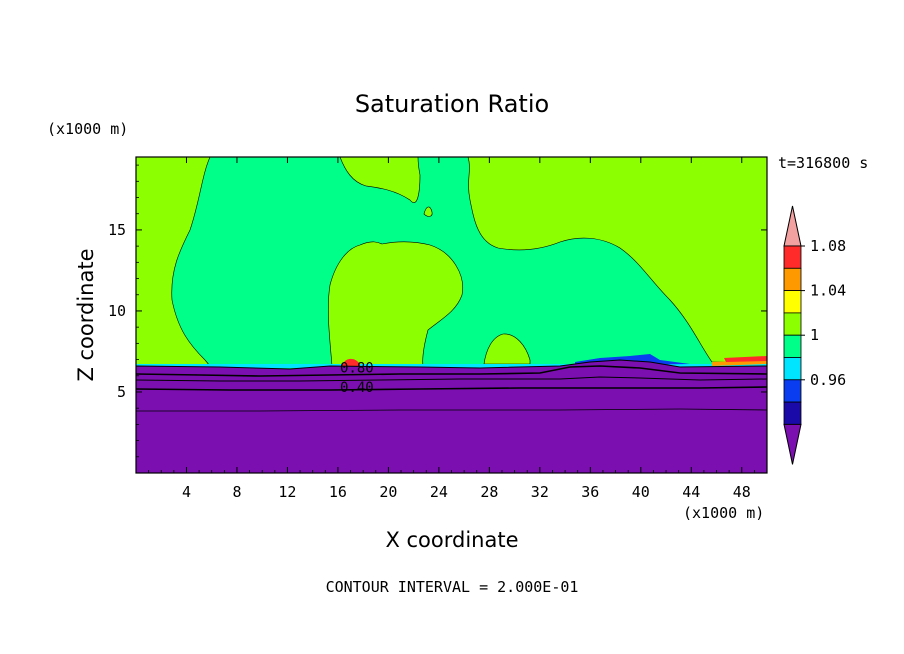 The width and height of the screenshot is (904, 654). I want to click on region-plume-left, so click(173, 262).